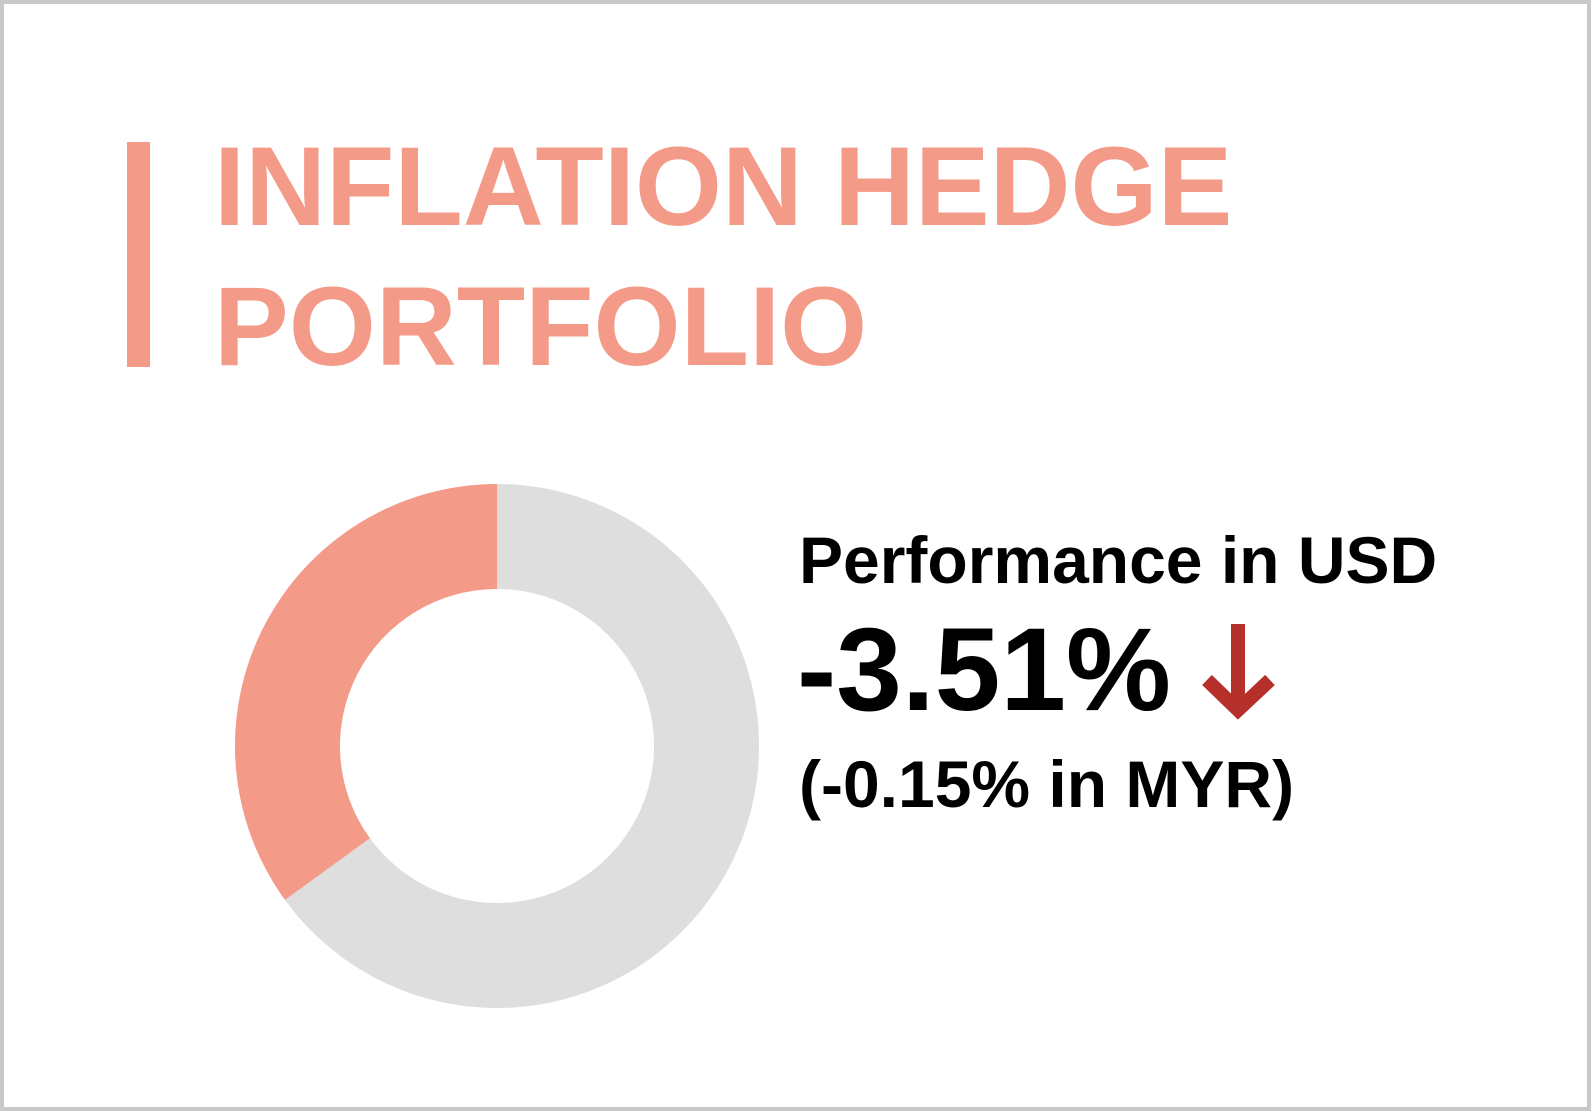  Describe the element at coordinates (1118, 560) in the screenshot. I see `performance-label: Performance in USD` at that location.